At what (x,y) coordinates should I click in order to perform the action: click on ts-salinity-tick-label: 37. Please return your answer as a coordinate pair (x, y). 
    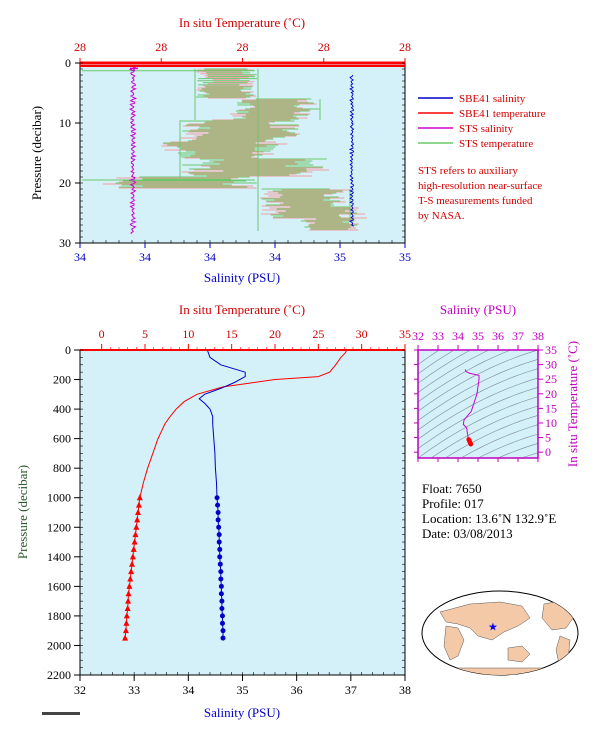
    Looking at the image, I should click on (518, 336).